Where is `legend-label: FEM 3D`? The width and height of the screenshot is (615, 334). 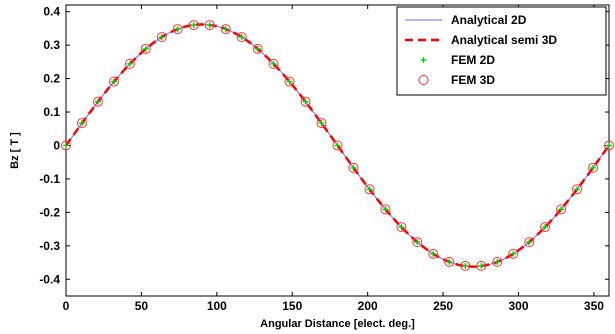
legend-label: FEM 3D is located at coordinates (473, 80).